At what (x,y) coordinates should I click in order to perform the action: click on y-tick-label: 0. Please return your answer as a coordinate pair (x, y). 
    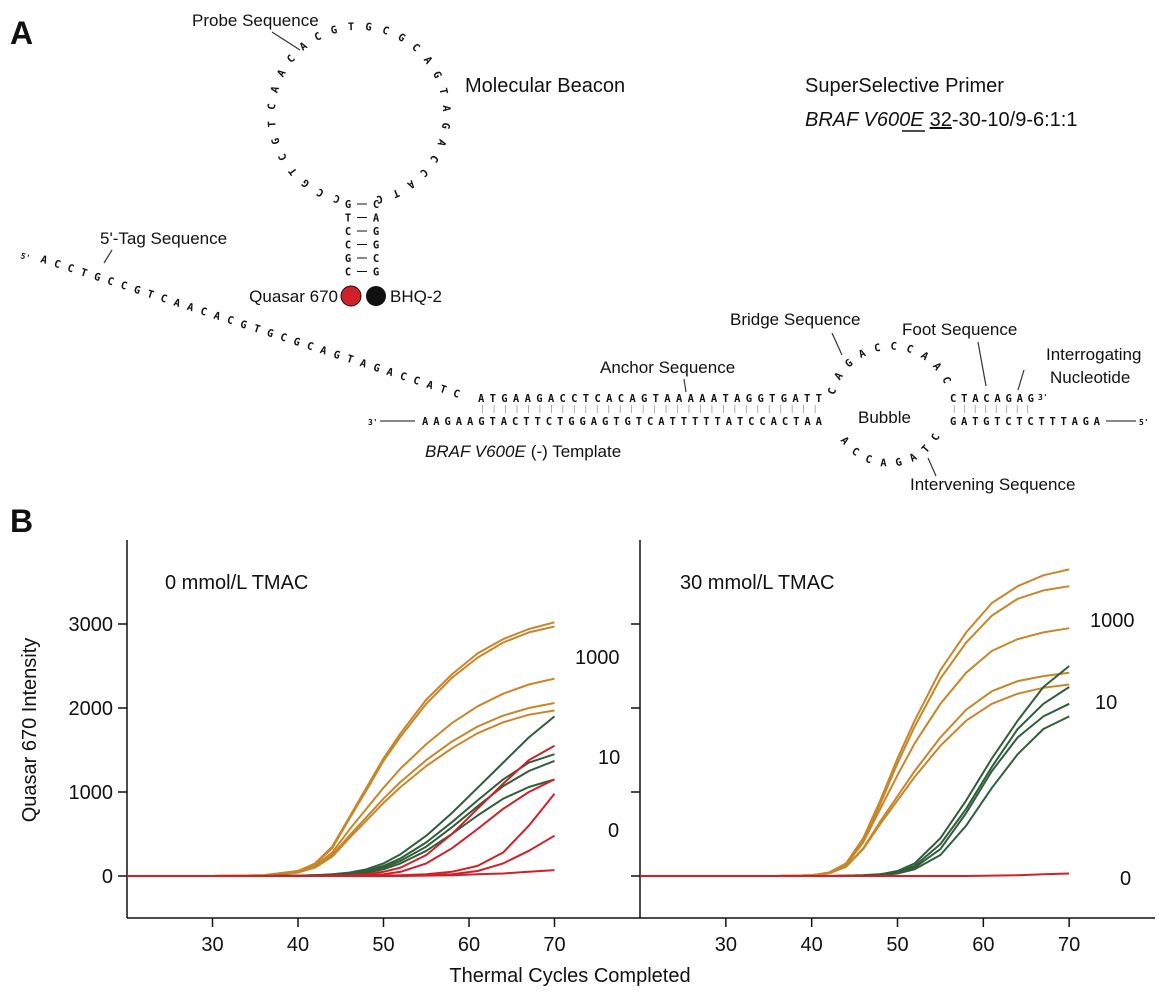
    Looking at the image, I should click on (107, 877).